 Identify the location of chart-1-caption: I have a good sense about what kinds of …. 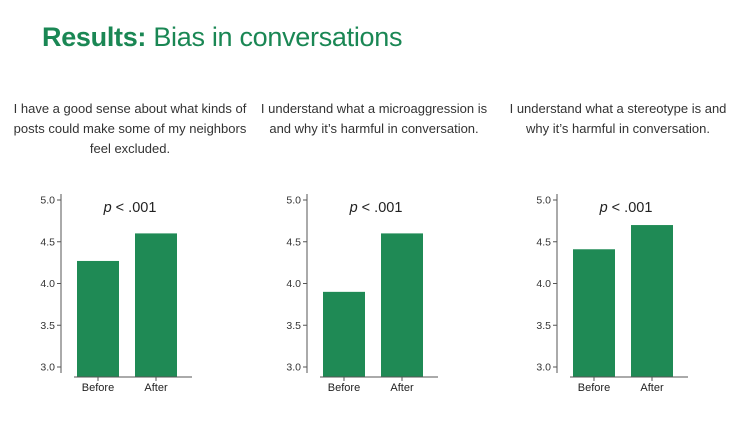
(130, 128).